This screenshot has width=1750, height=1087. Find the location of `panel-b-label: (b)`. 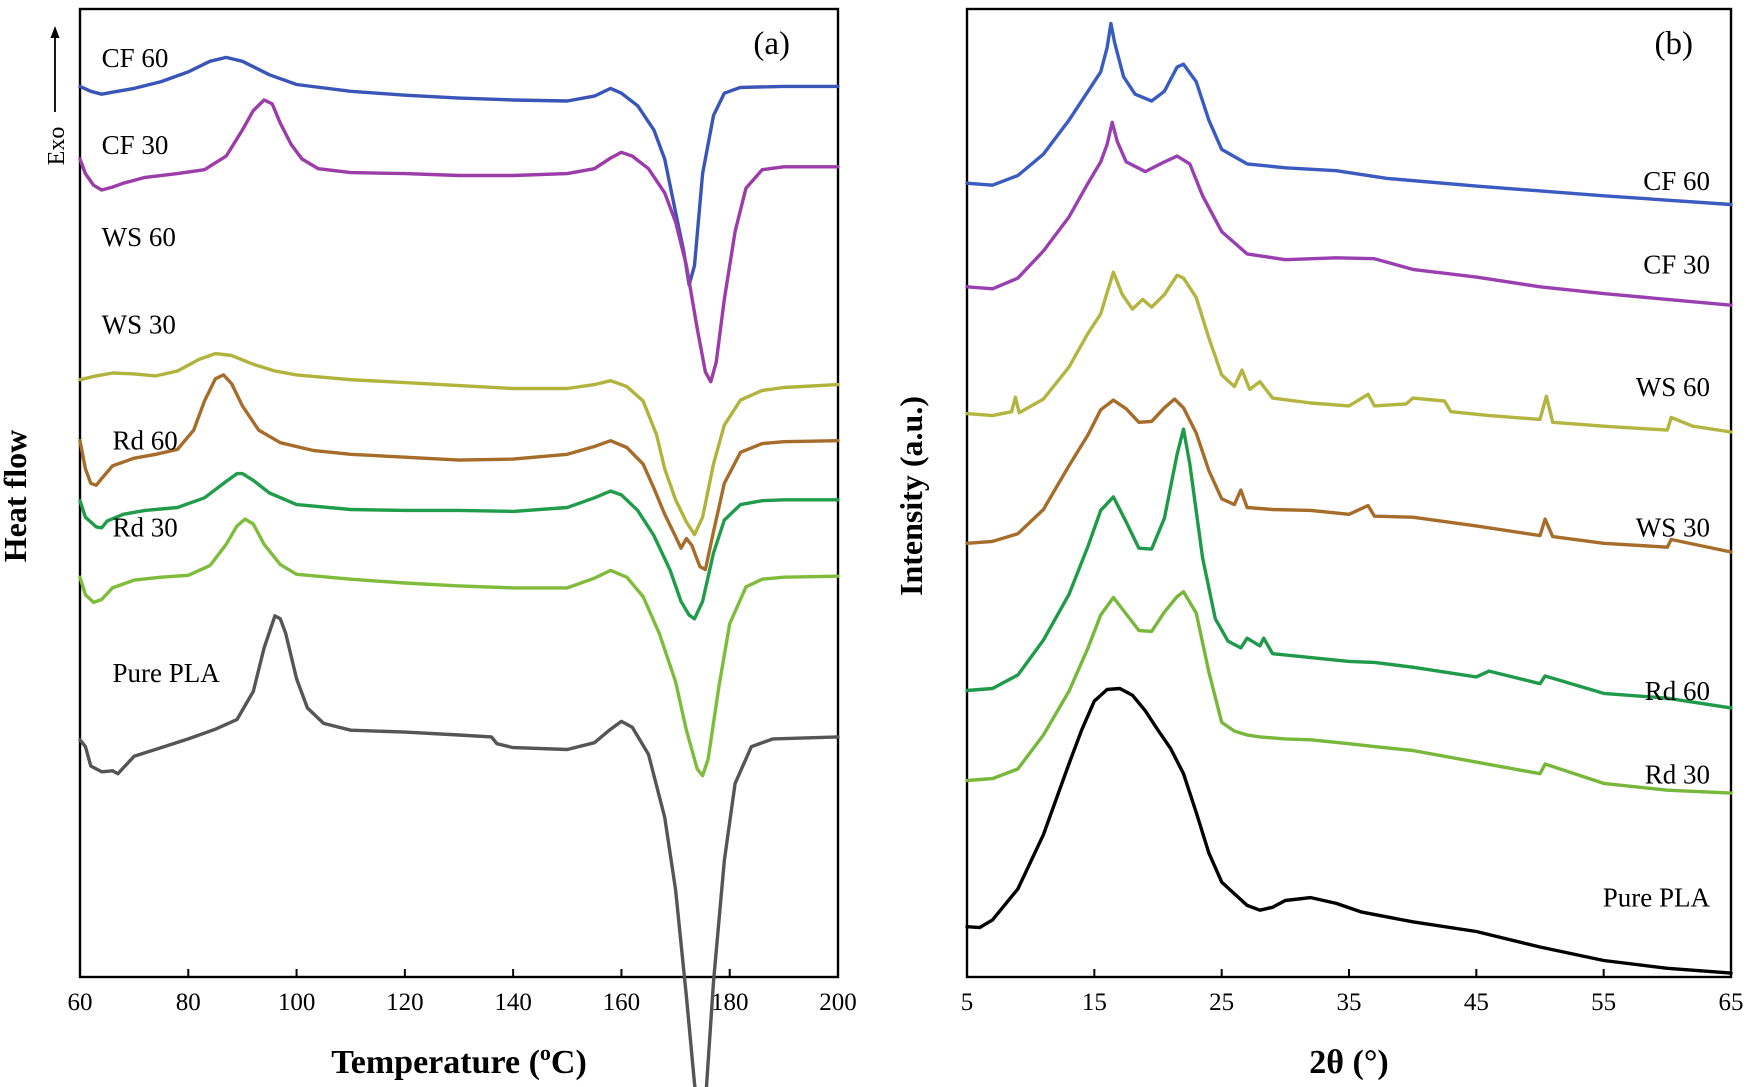

panel-b-label: (b) is located at coordinates (1674, 44).